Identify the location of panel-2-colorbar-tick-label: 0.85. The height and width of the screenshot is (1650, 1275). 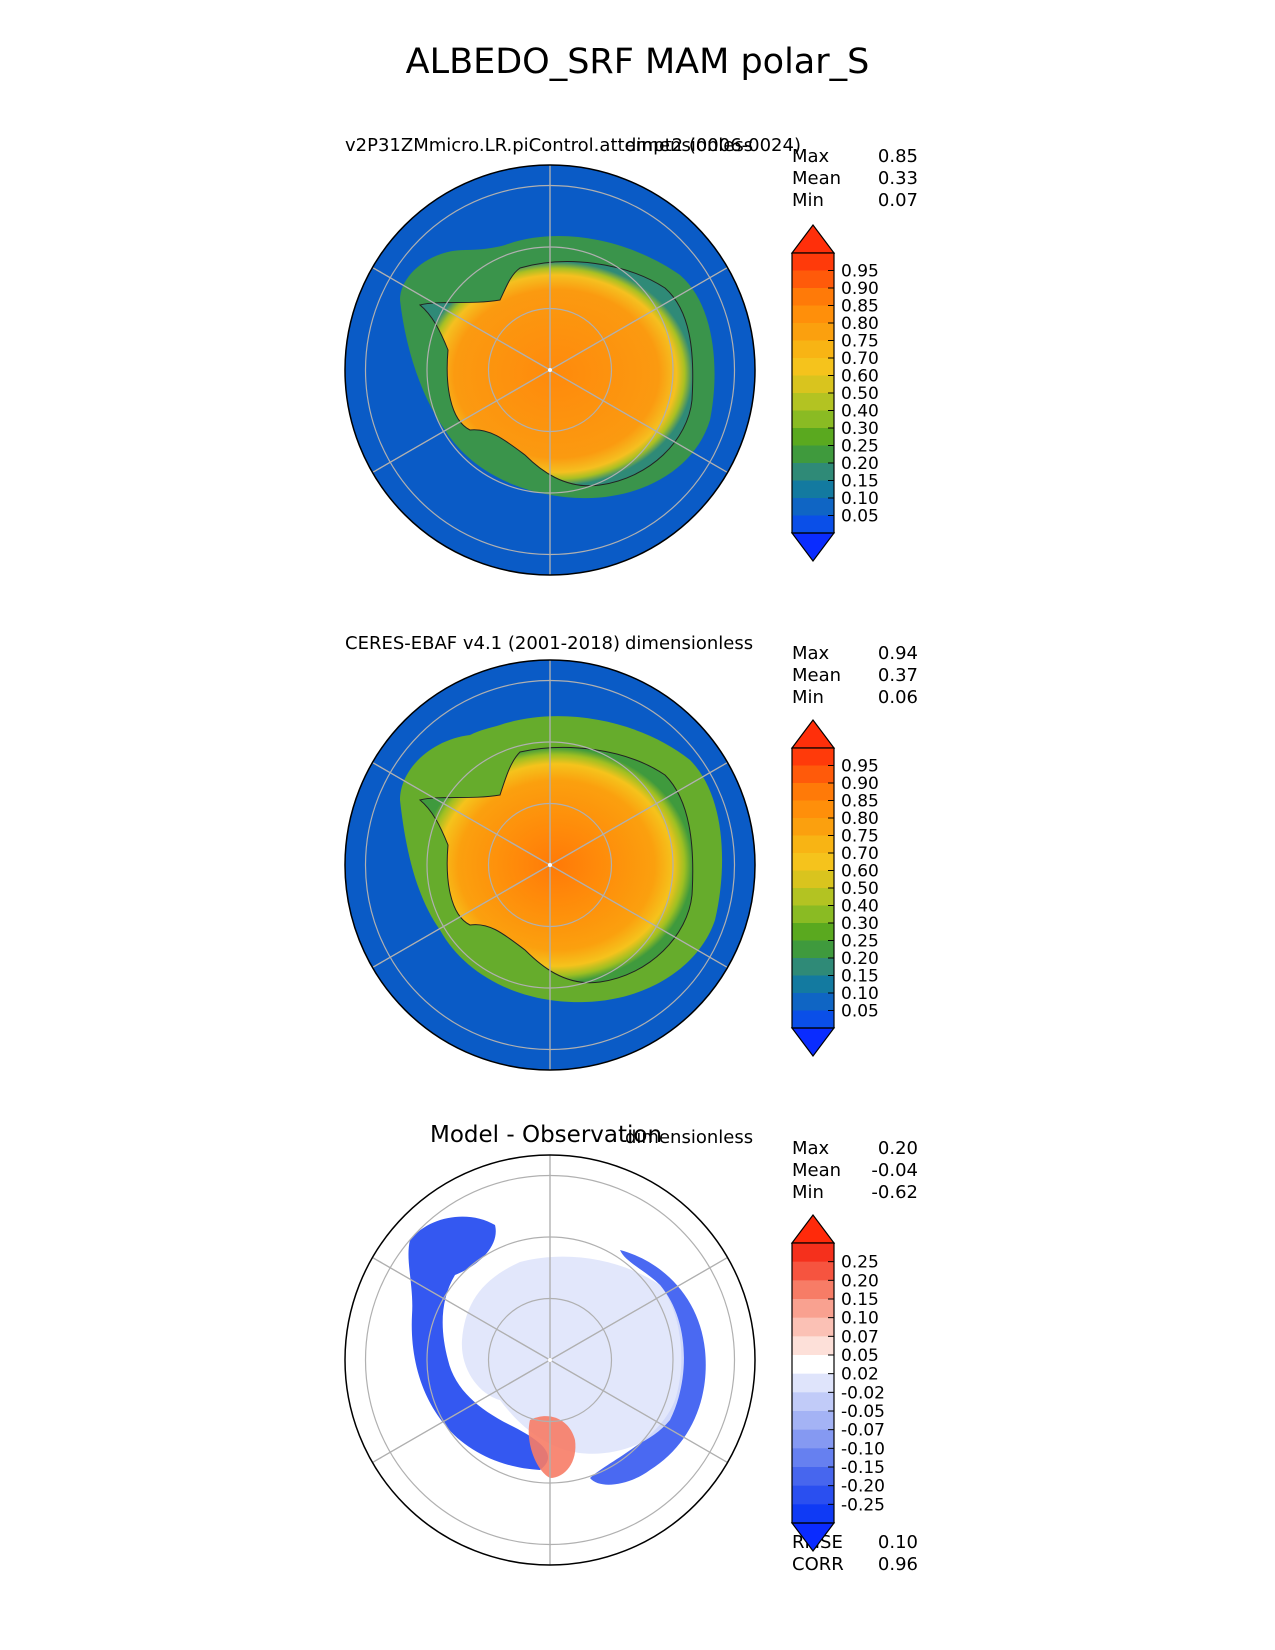
(860, 802).